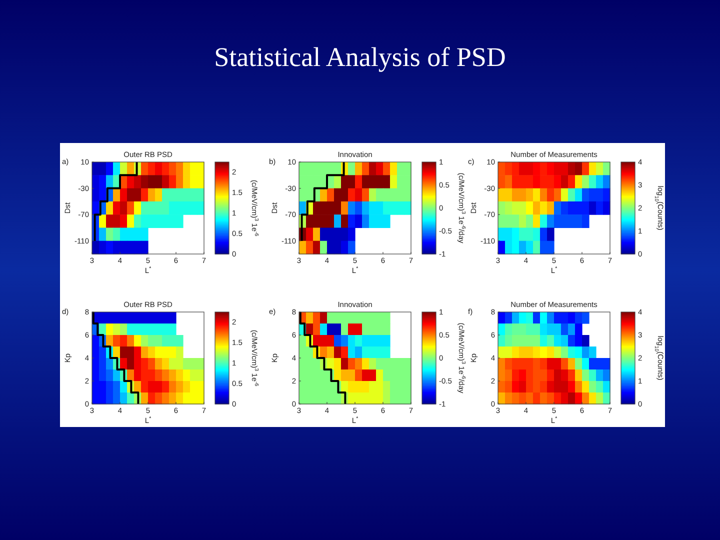  I want to click on text: Statistical Analysis of PSD, so click(360, 57).